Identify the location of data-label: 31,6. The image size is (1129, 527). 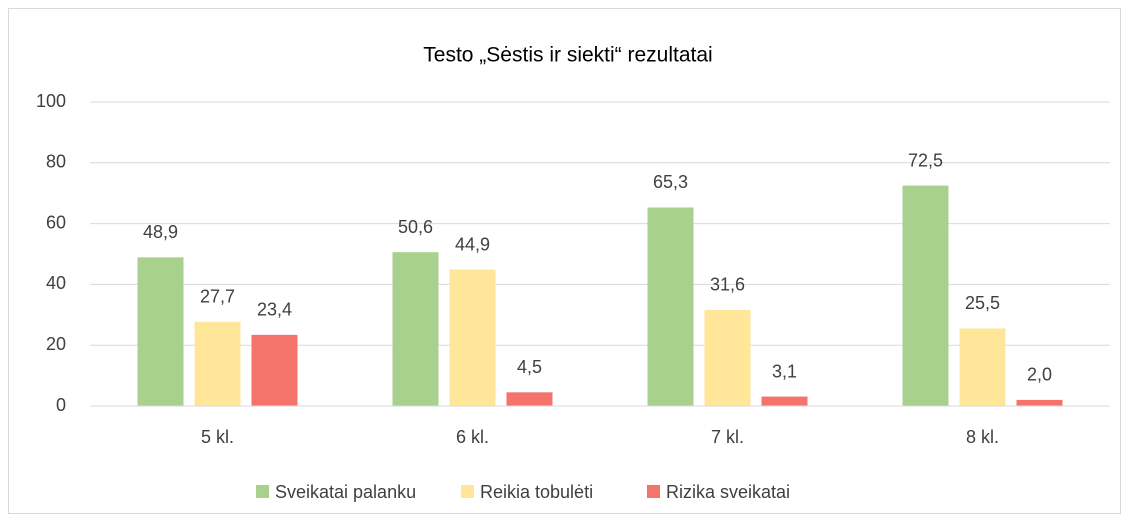
(727, 285).